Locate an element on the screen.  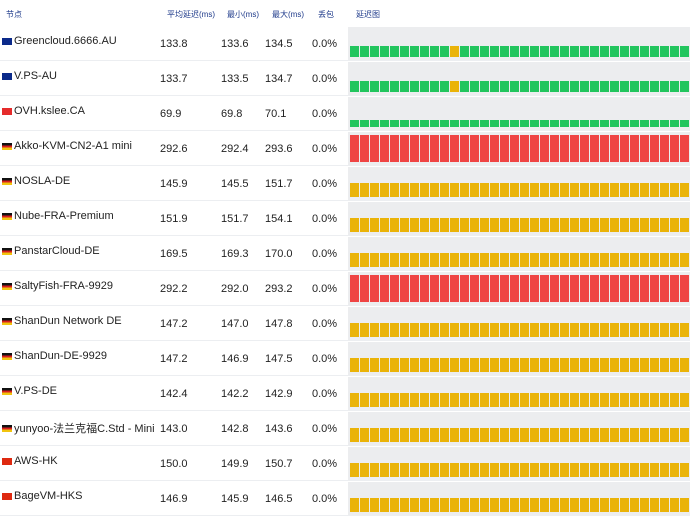
table-row: NOSLA-DE 145.9 145.5 151.7 0.0% is located at coordinates (345, 183).